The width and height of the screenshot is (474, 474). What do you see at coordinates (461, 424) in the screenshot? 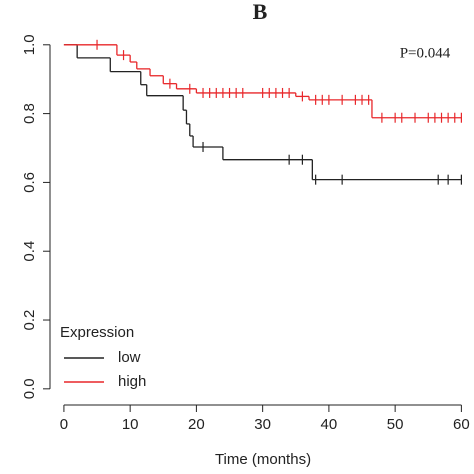
I see `x-tick-label: 60` at bounding box center [461, 424].